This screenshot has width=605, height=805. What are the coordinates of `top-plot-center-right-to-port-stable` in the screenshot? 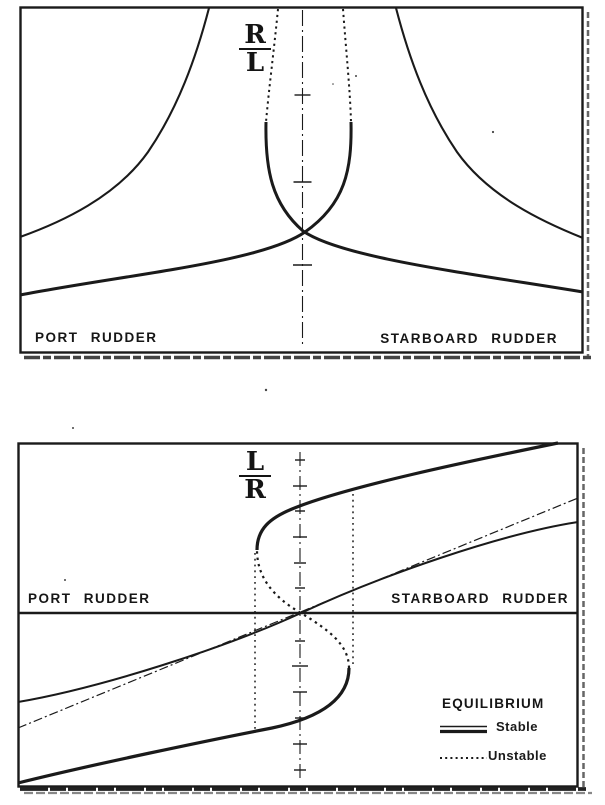 It's located at (186, 209).